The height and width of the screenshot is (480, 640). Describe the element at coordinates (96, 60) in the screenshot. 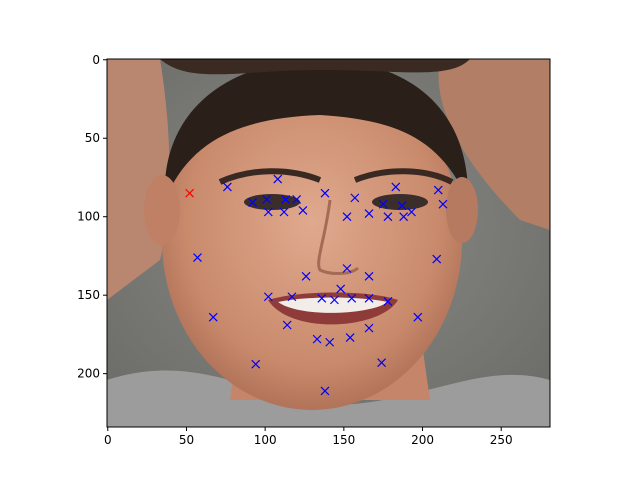

I see `y-tick-label: 0` at that location.